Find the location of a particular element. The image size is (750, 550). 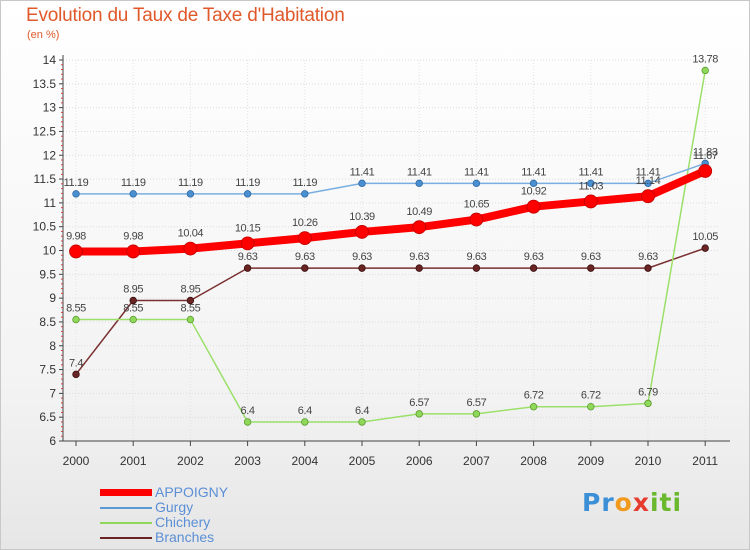

x-tick-label: 2010 is located at coordinates (648, 461).